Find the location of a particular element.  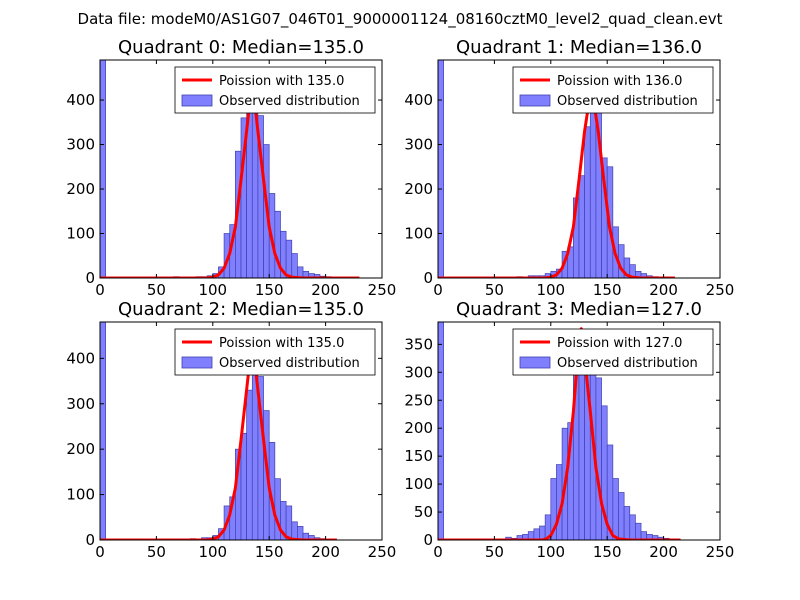

subplot-title: Quadrant 0: Median=135.0 is located at coordinates (241, 47).